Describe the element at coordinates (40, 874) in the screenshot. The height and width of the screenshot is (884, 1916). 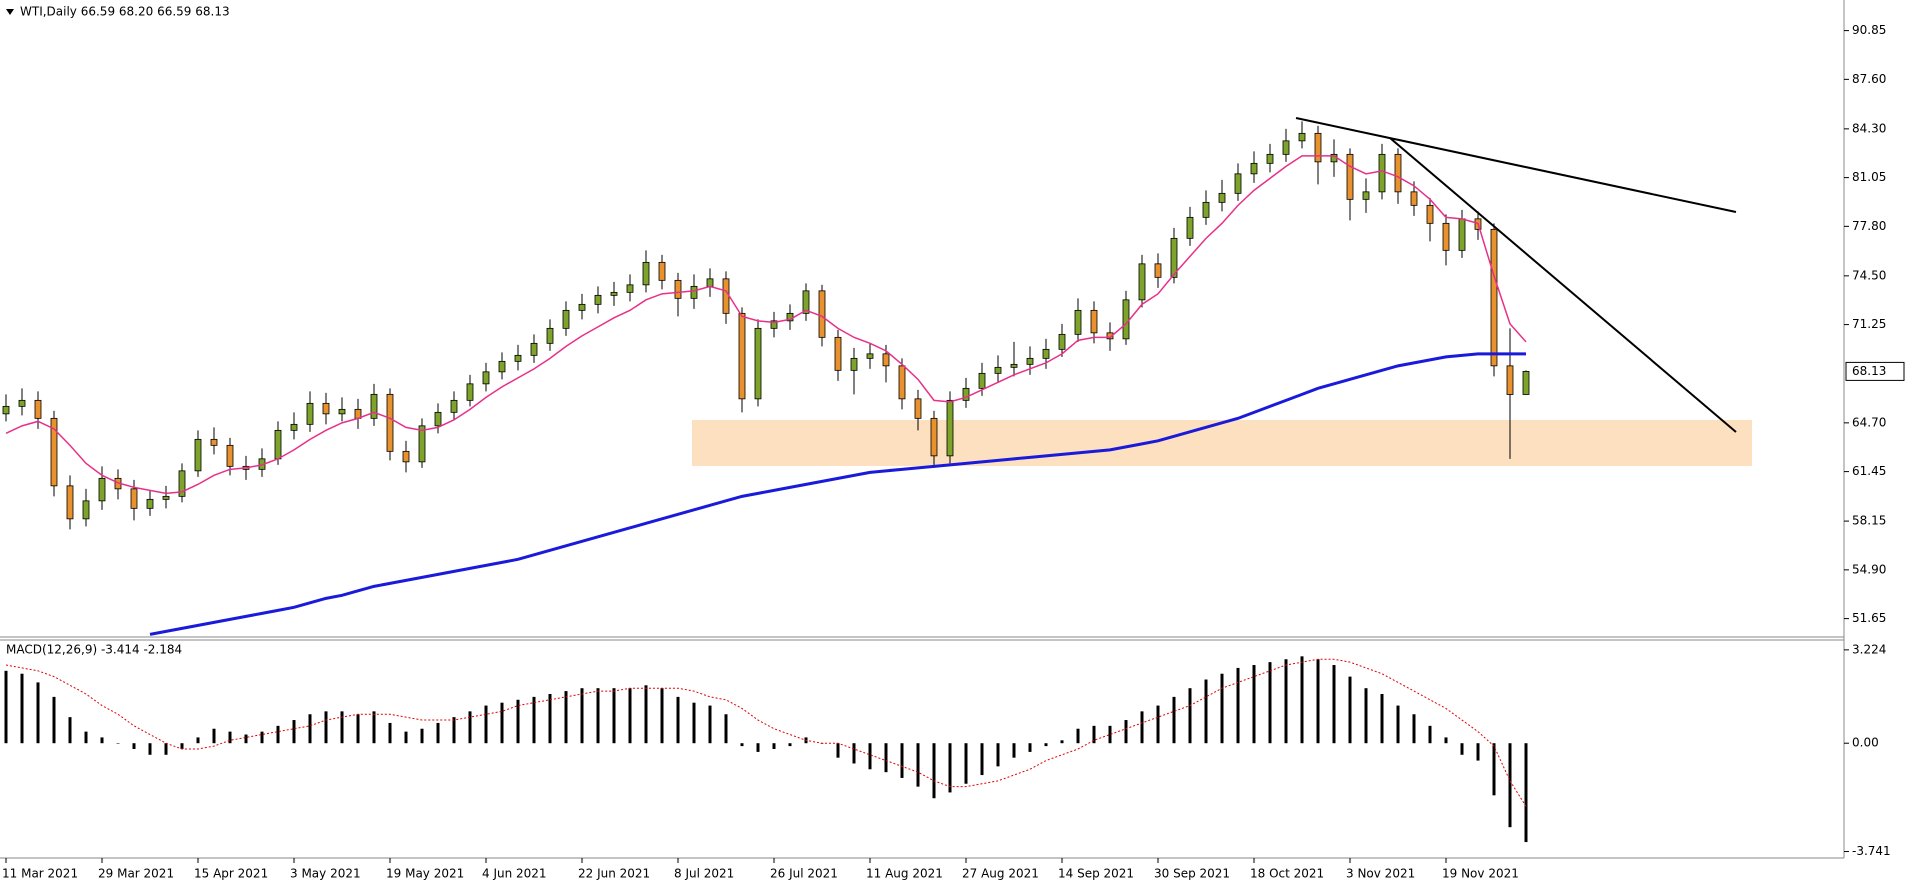
I see `x-tick-label: 11 Mar 2021` at that location.